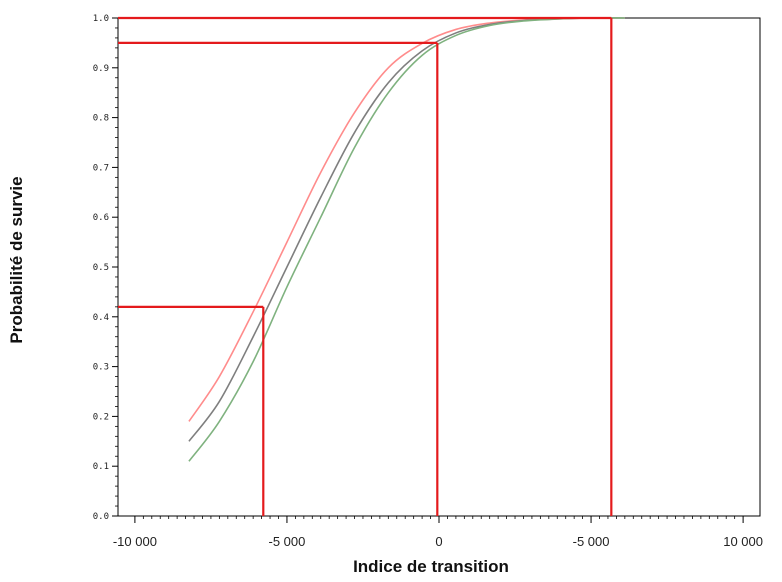  What do you see at coordinates (101, 417) in the screenshot?
I see `y-tick-label: 0.2` at bounding box center [101, 417].